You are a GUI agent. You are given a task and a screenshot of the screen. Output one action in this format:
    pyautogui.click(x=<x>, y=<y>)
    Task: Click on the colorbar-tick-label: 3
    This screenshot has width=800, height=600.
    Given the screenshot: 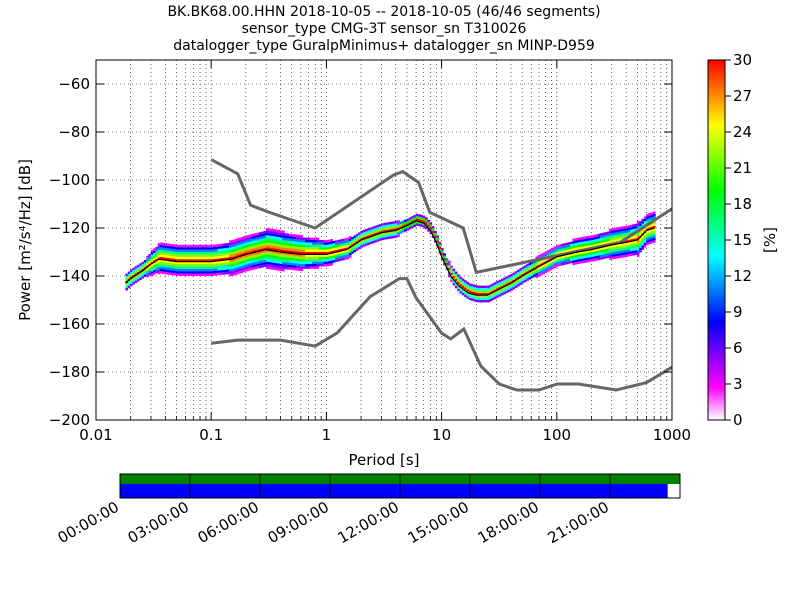 What is the action you would take?
    pyautogui.click(x=738, y=384)
    